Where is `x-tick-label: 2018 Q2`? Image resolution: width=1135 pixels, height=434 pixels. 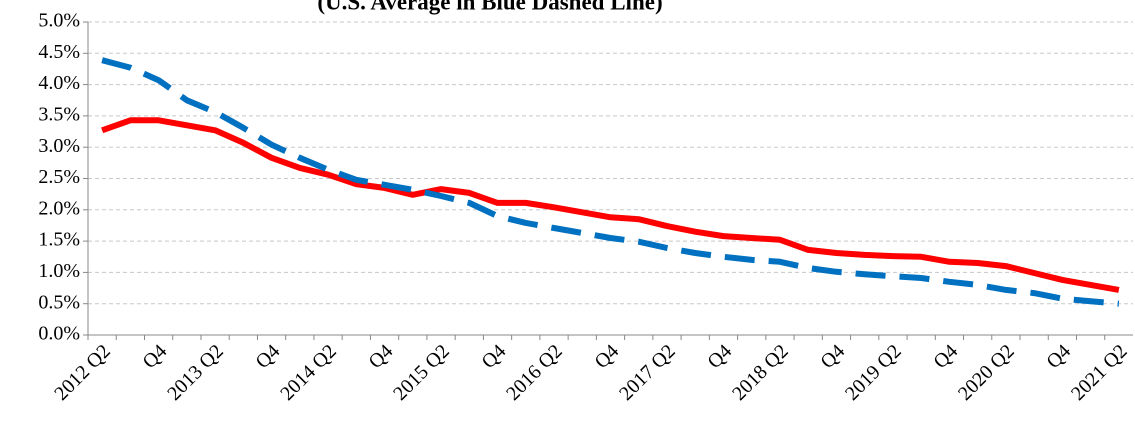
x-tick-label: 2018 Q2 is located at coordinates (760, 372).